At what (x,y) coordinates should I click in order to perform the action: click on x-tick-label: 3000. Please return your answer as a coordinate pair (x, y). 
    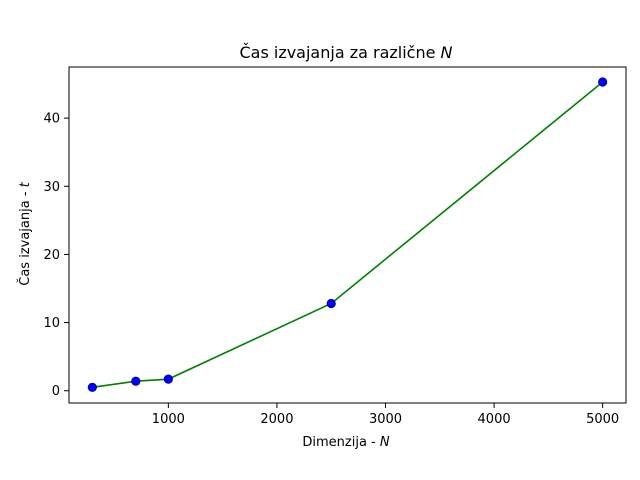
    Looking at the image, I should click on (385, 419).